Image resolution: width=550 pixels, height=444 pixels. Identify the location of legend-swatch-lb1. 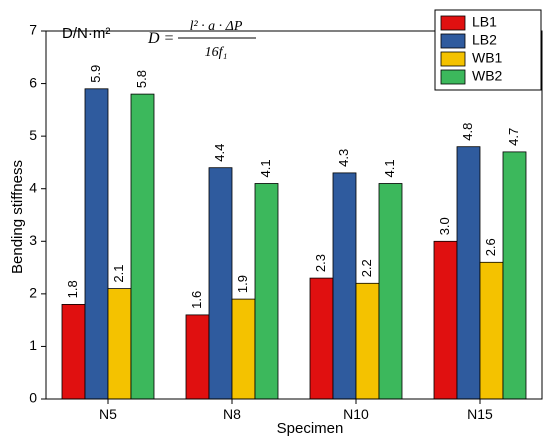
(453, 23).